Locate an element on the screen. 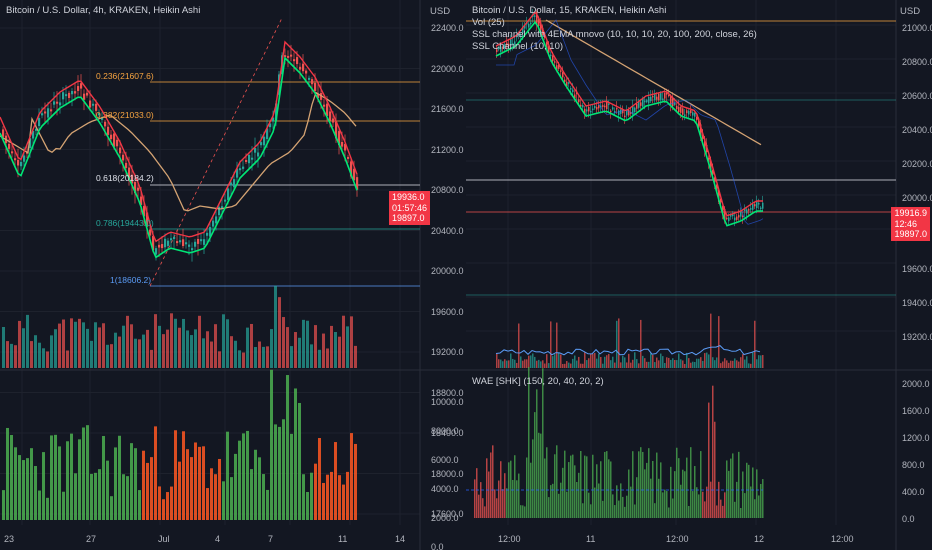 The image size is (932, 550). axis-label: 20200.0 is located at coordinates (917, 164).